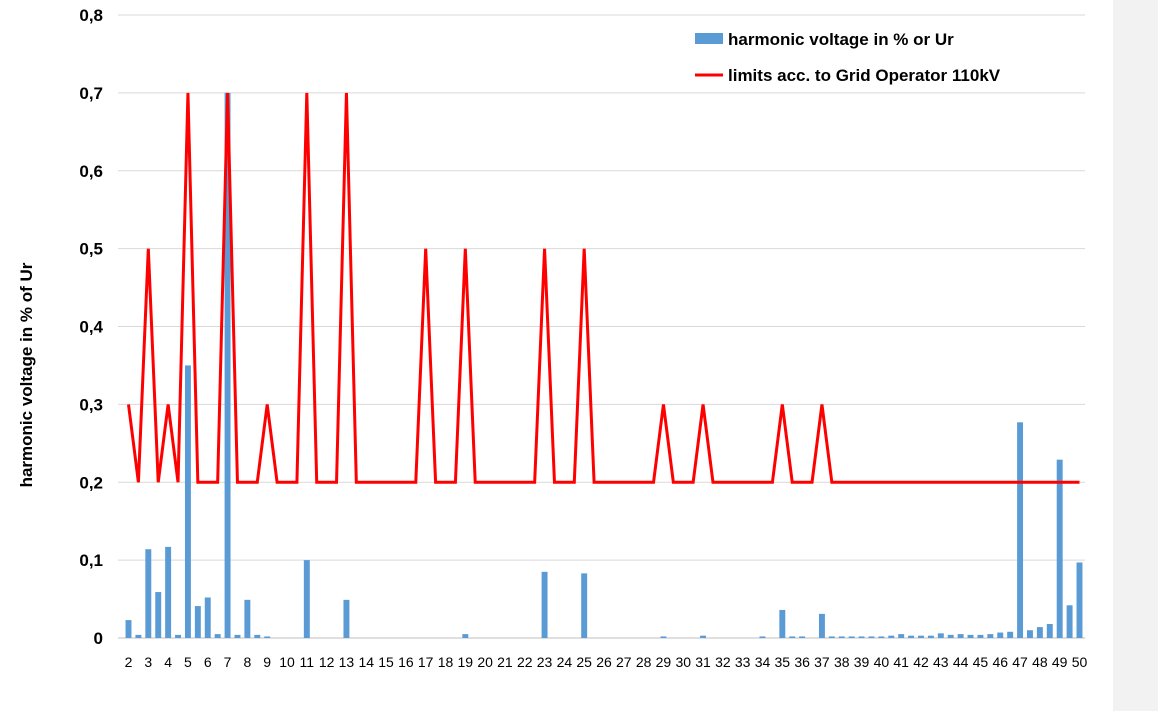 The width and height of the screenshot is (1158, 716). What do you see at coordinates (703, 662) in the screenshot?
I see `x-tick-label: 31` at bounding box center [703, 662].